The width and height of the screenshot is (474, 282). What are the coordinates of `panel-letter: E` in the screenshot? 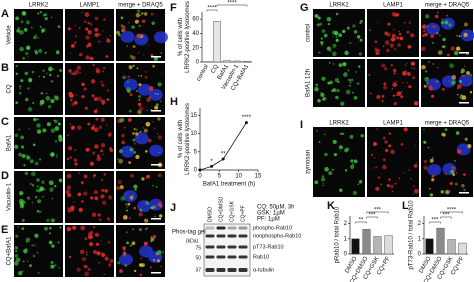 It's located at (4, 230).